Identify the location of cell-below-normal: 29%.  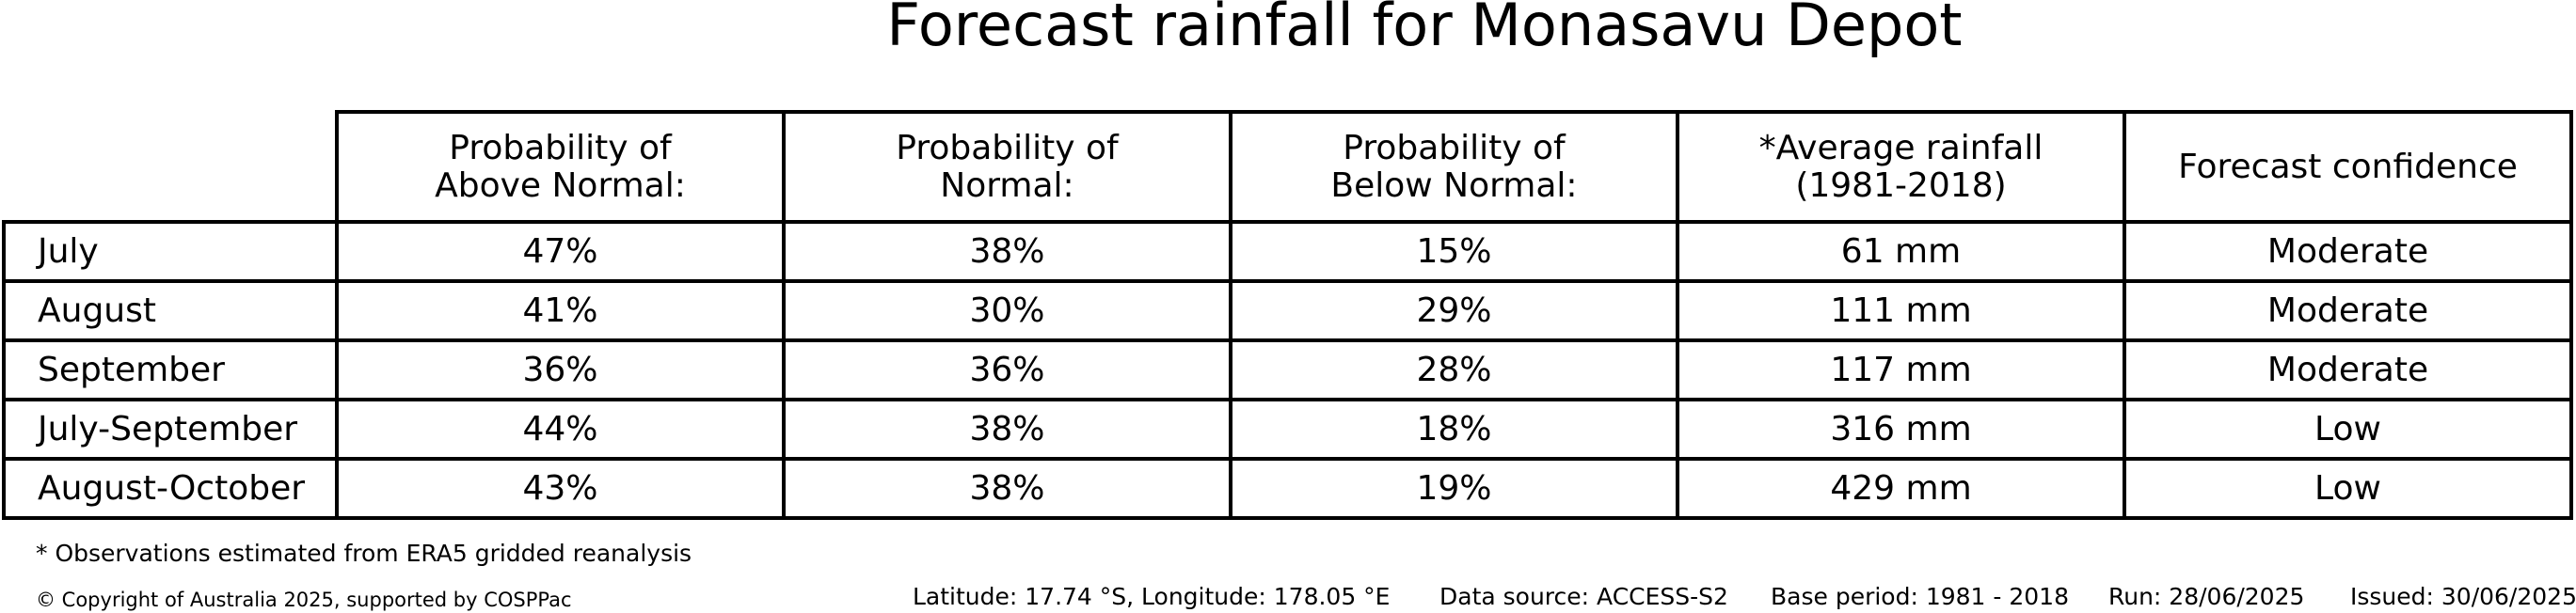
(1454, 310).